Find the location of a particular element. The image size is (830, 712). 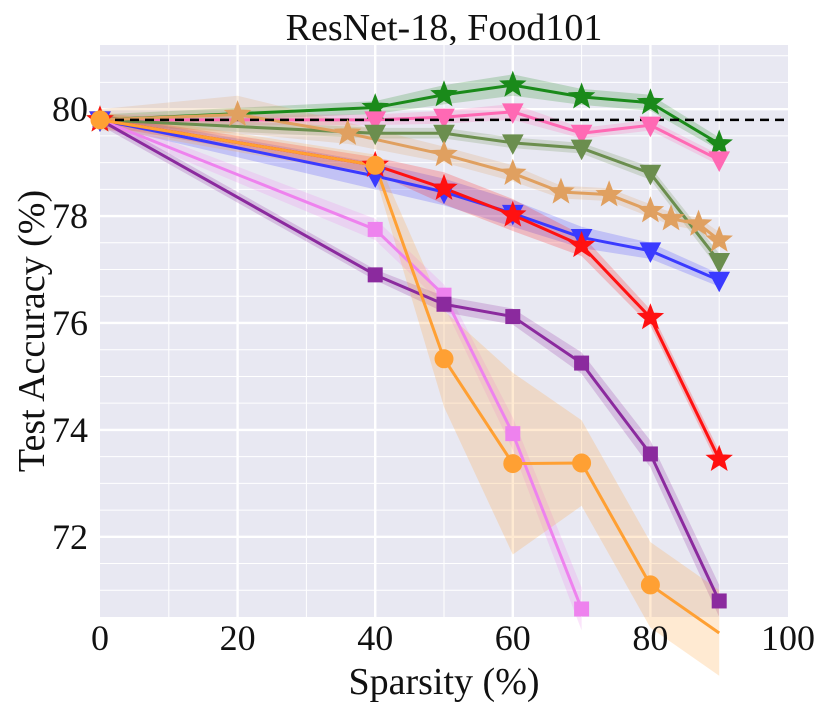

x-tick-label: 80 is located at coordinates (650, 638).